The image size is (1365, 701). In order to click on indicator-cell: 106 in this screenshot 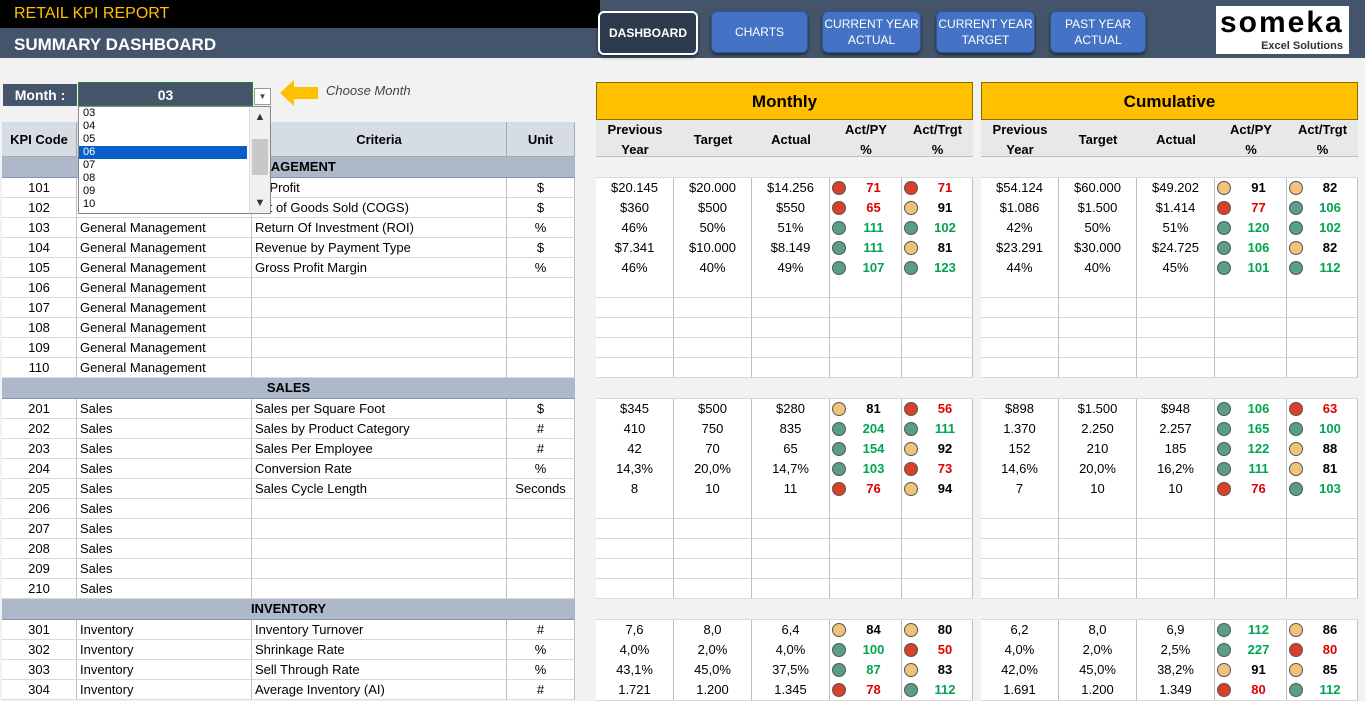, I will do `click(1251, 409)`.